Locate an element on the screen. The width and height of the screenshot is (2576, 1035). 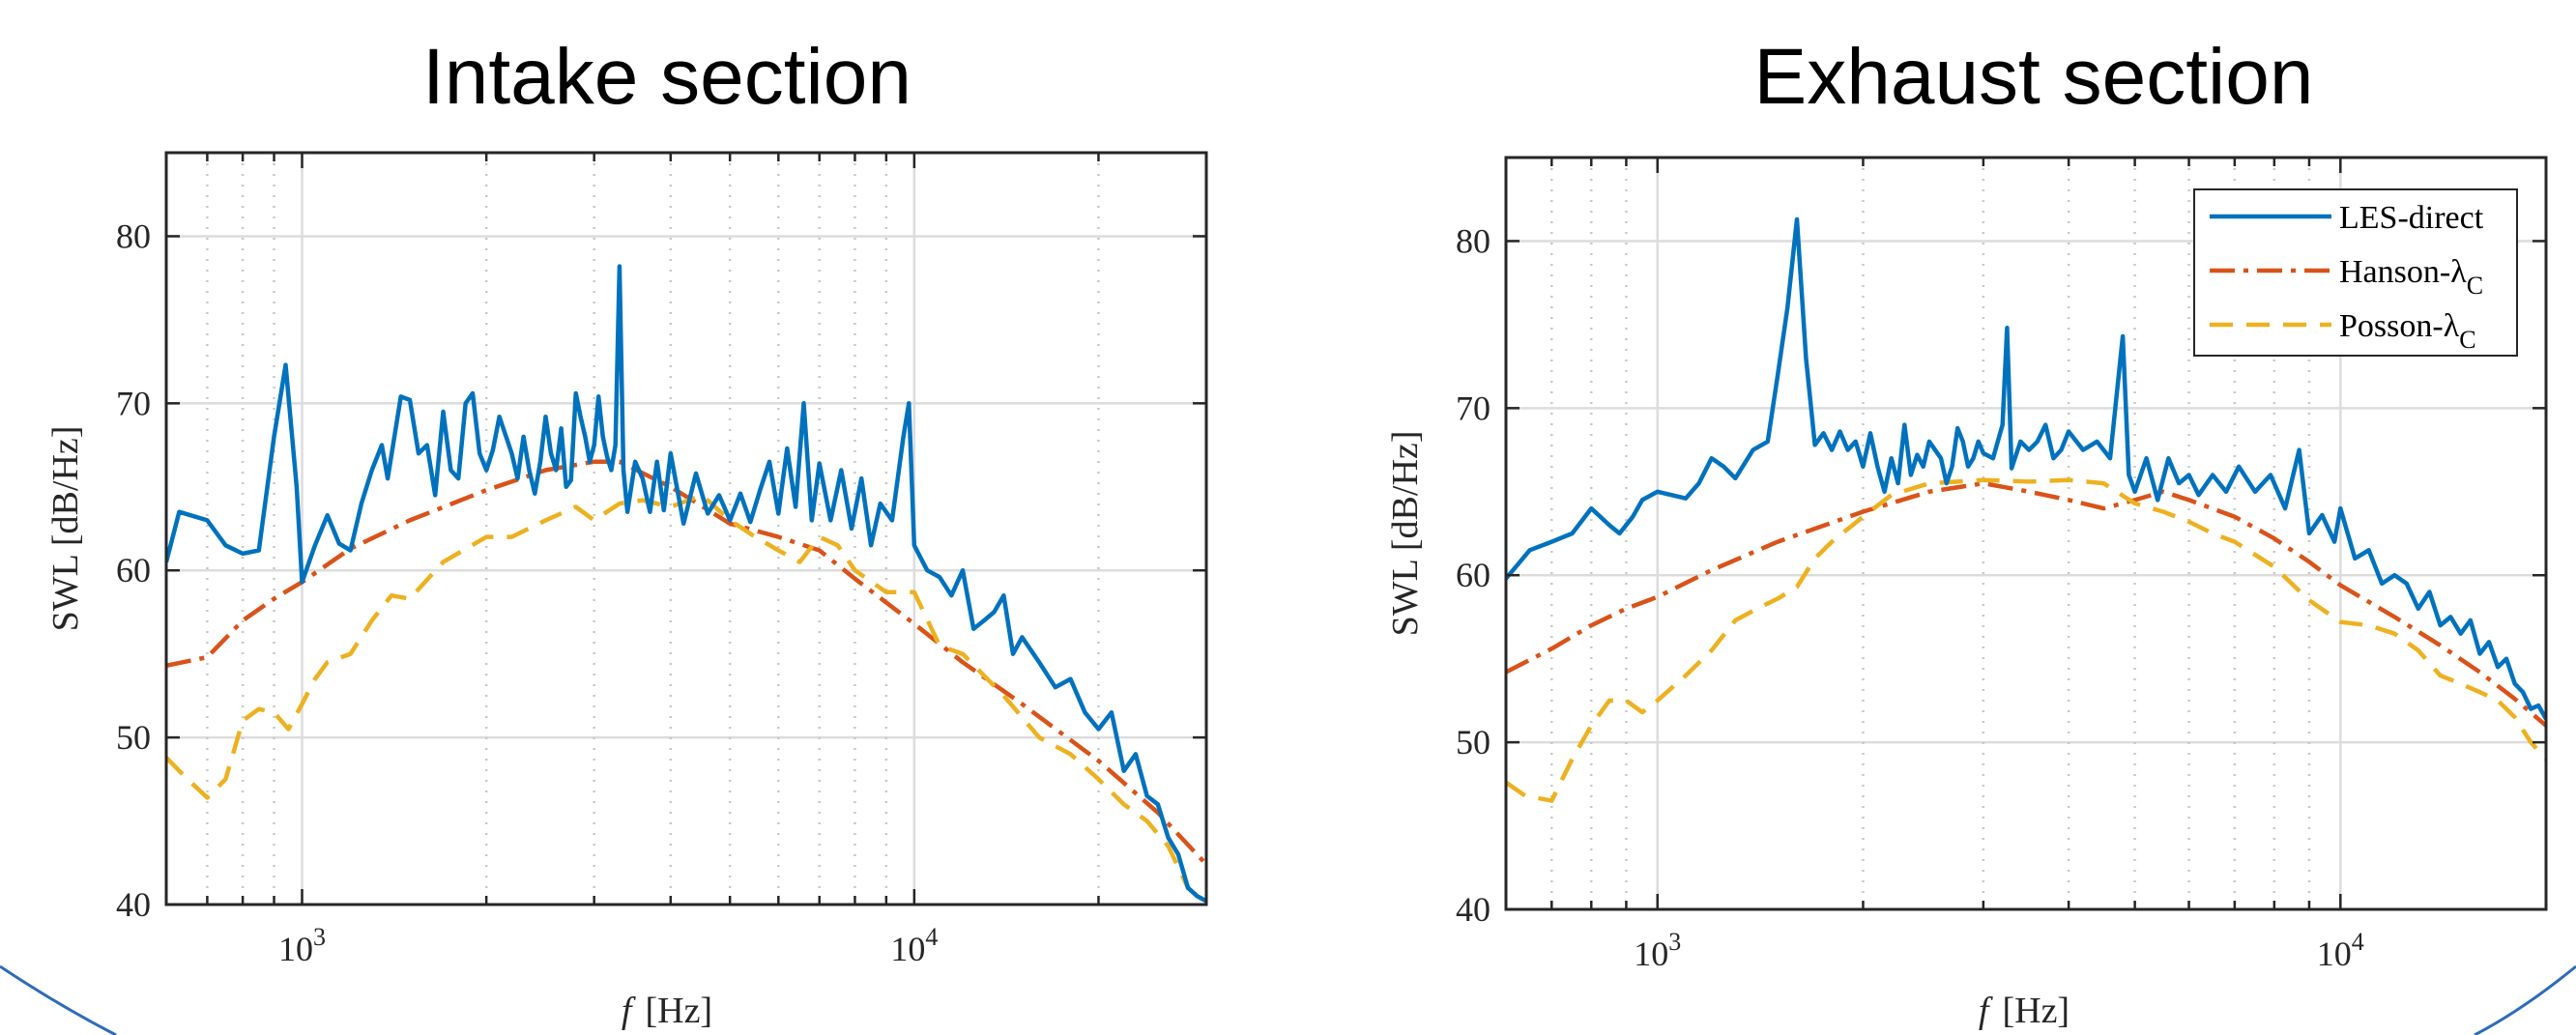
series-line-hanson is located at coordinates (2026, 604).